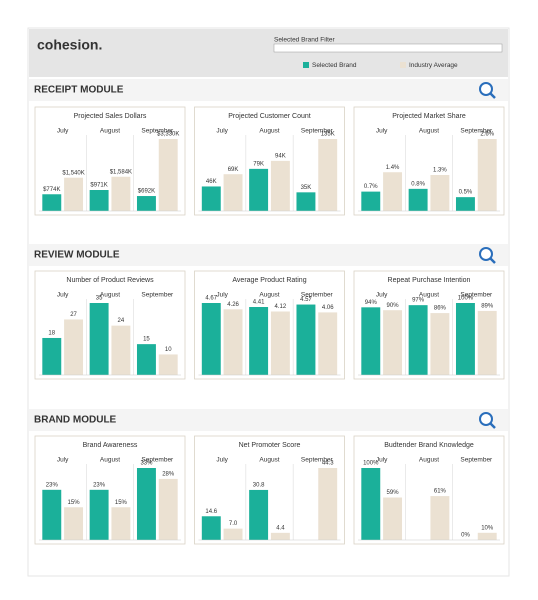  Describe the element at coordinates (233, 305) in the screenshot. I see `value-label: 4.26` at that location.